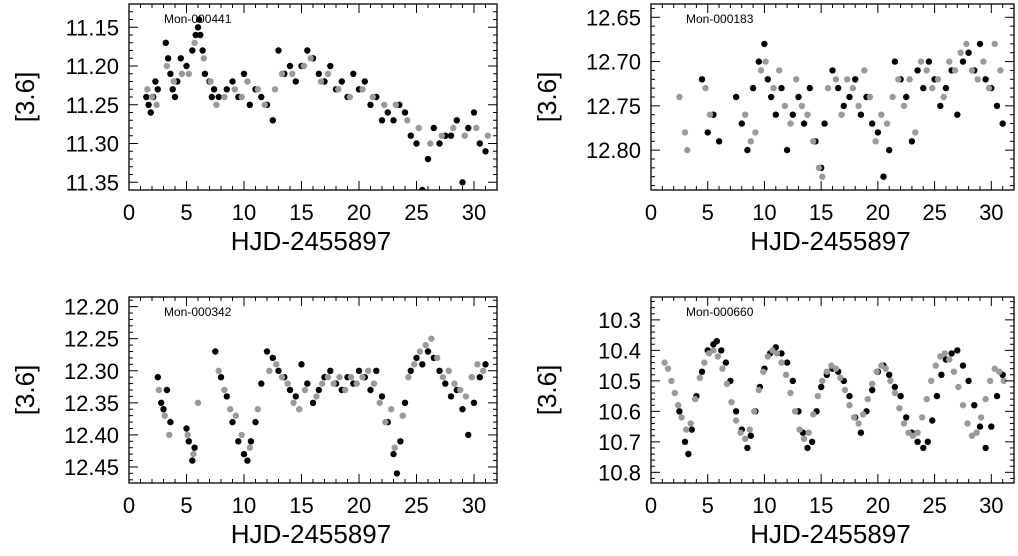  What do you see at coordinates (317, 93) in the screenshot?
I see `series-gray` at bounding box center [317, 93].